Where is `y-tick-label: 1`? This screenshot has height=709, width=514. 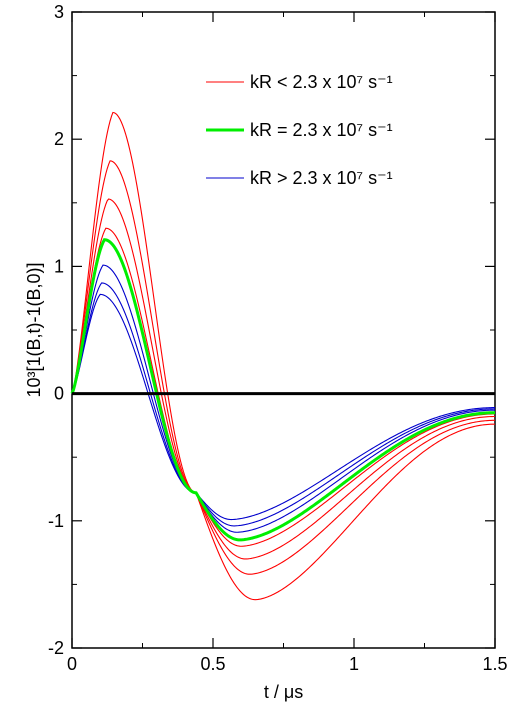
y-tick-label: 1 is located at coordinates (59, 266).